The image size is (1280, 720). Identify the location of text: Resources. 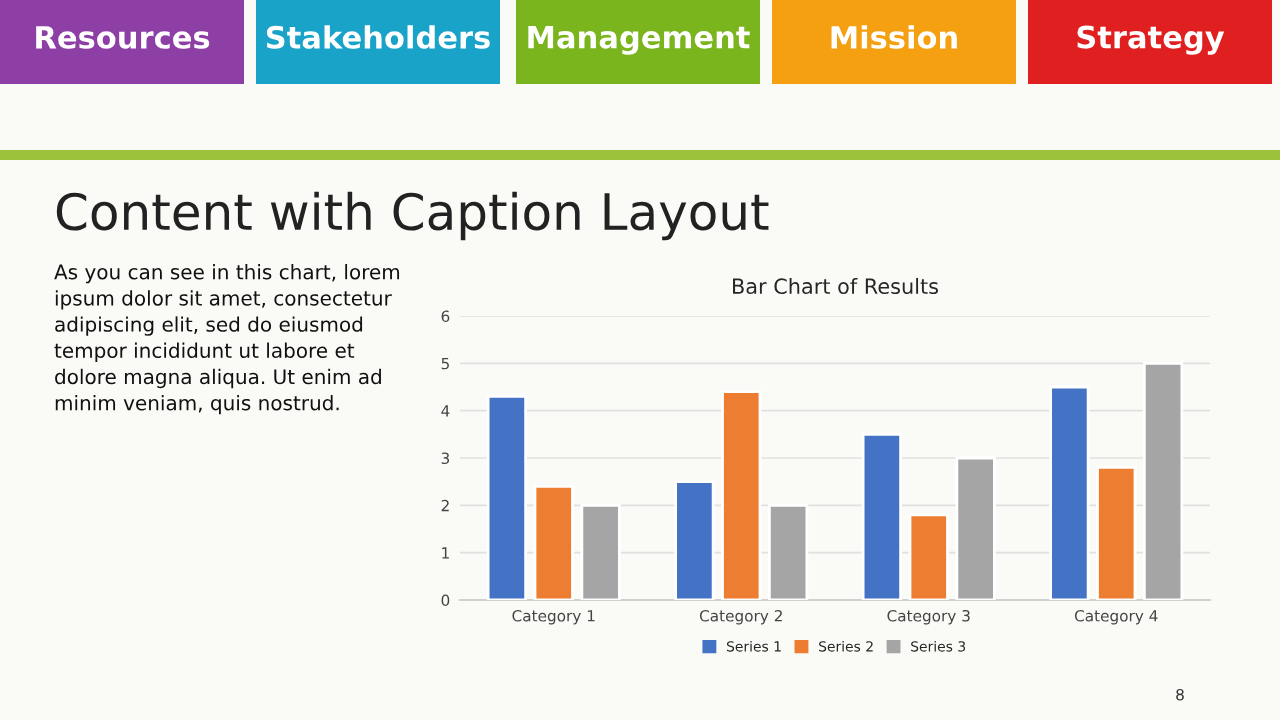
(123, 37).